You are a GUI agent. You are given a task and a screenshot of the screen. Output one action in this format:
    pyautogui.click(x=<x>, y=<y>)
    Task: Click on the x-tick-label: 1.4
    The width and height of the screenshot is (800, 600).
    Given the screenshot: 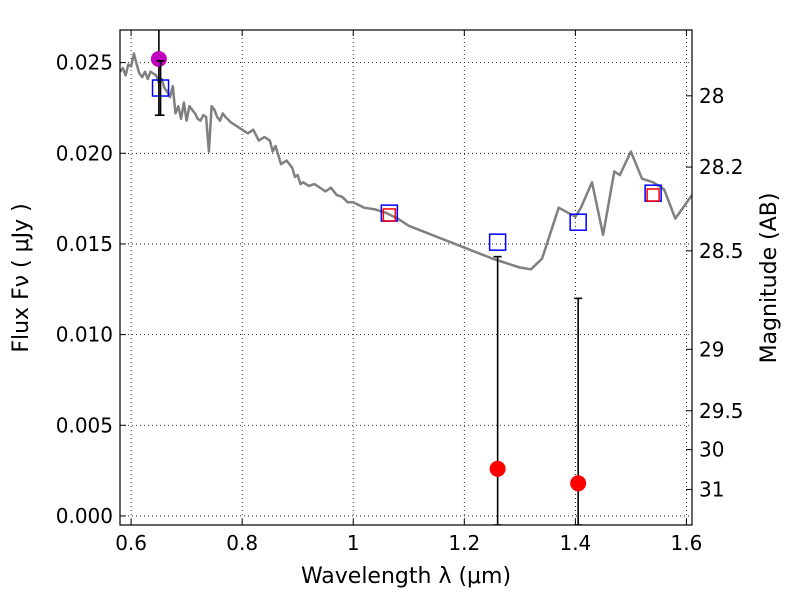 What is the action you would take?
    pyautogui.click(x=575, y=543)
    